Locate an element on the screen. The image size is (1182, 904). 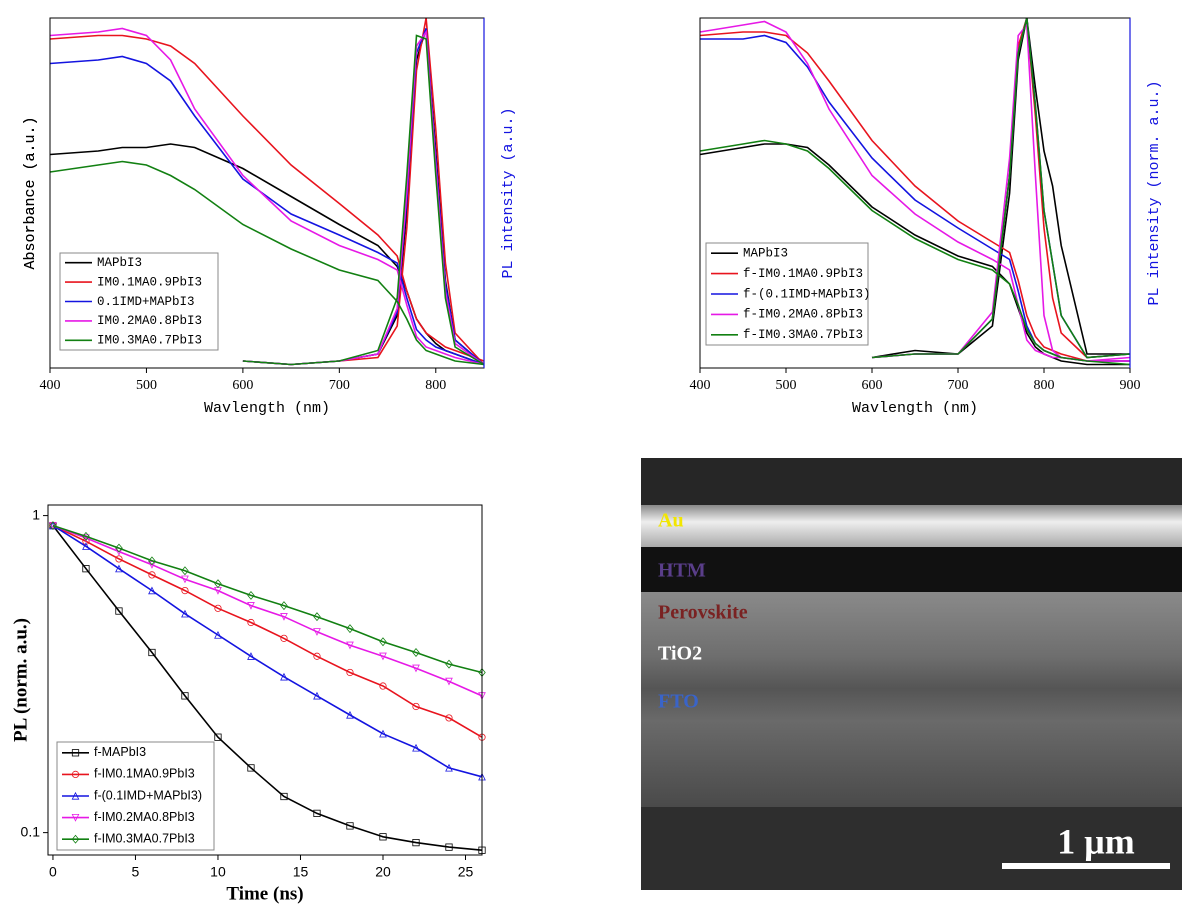
x-tick-label: 800 is located at coordinates (1044, 385).